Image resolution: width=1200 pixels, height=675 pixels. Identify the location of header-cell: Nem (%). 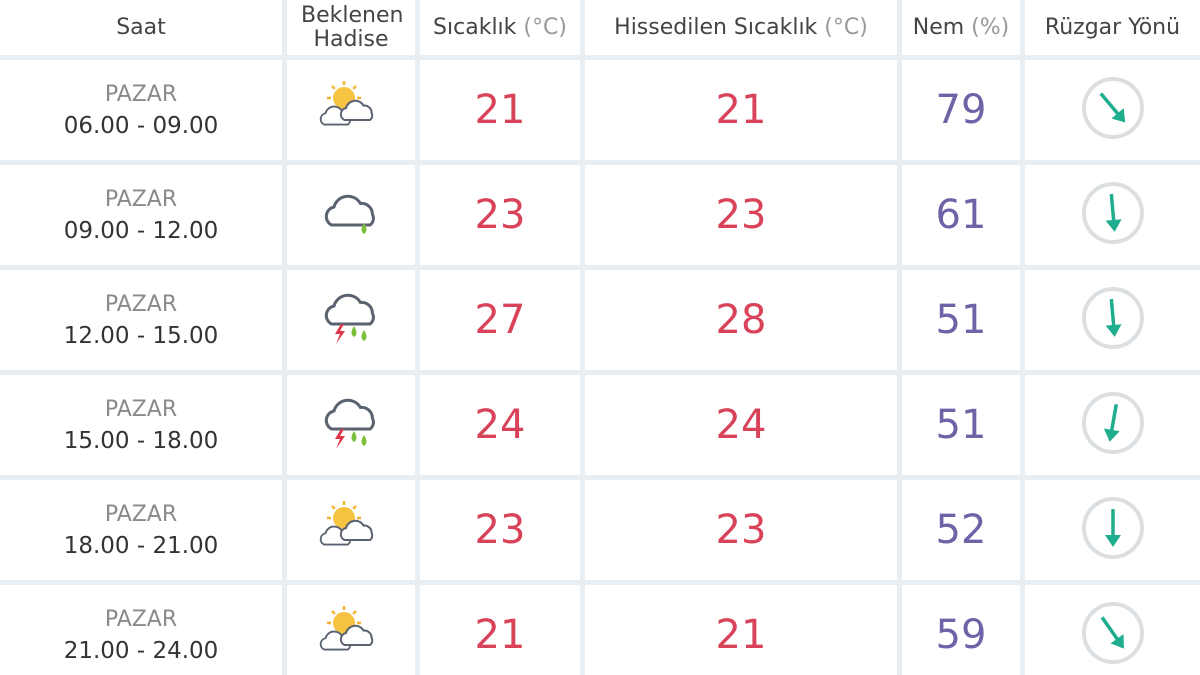
(961, 27).